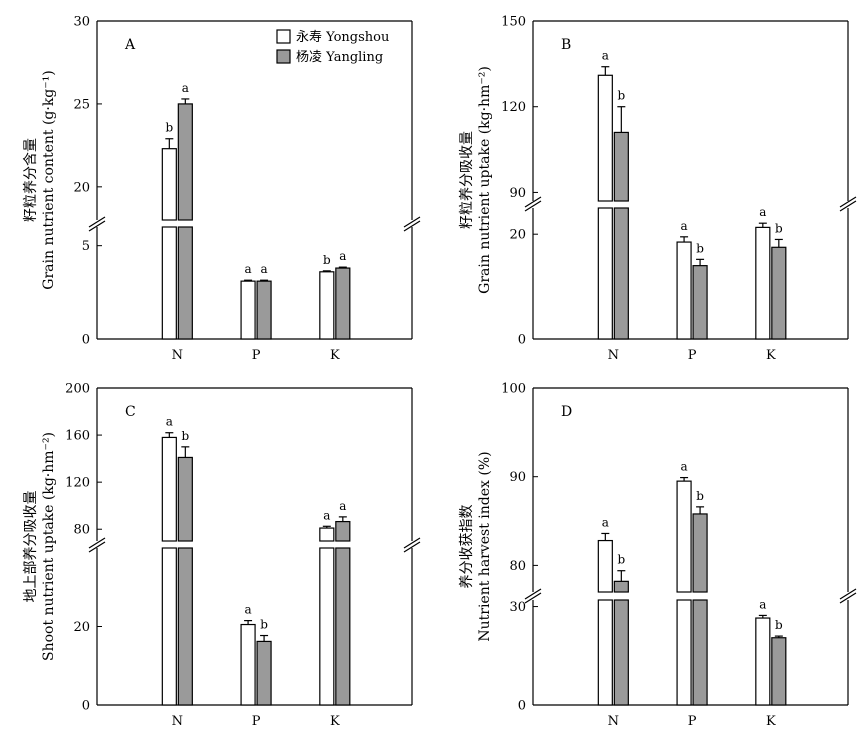 This screenshot has width=864, height=742. Describe the element at coordinates (327, 626) in the screenshot. I see `bar-k-yongshou-lower` at that location.